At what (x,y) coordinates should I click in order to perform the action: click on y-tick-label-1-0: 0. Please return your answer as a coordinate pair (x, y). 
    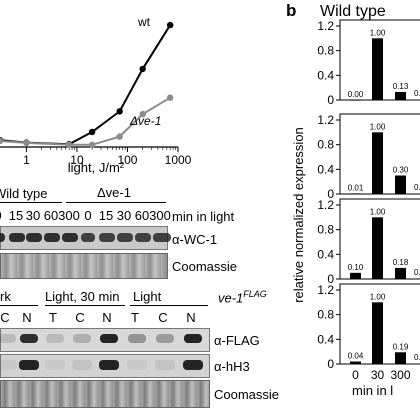
    Looking at the image, I should click on (330, 194).